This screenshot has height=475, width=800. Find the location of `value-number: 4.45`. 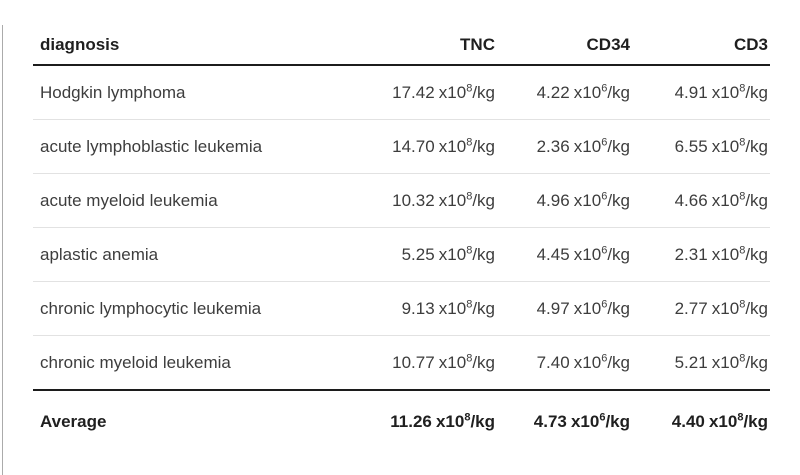

value-number: 4.45 is located at coordinates (553, 254).